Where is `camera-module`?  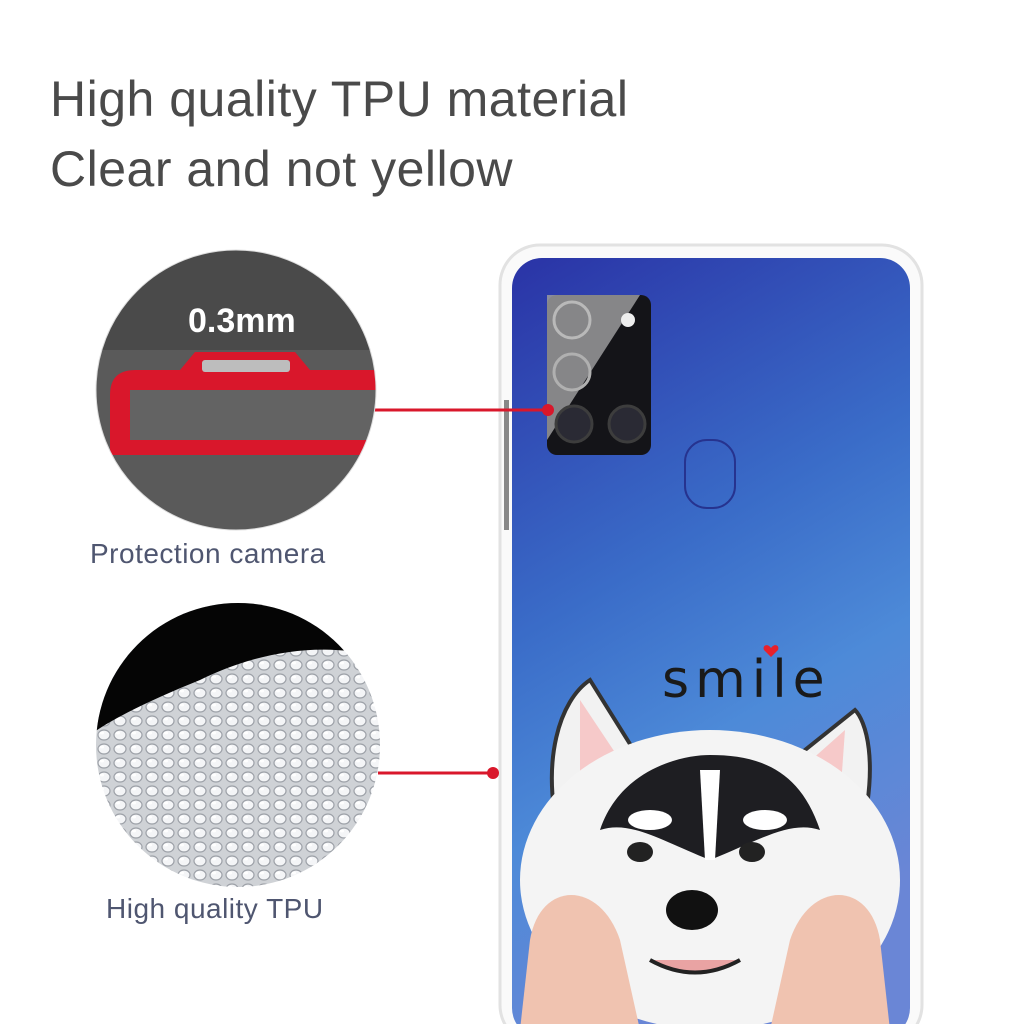 camera-module is located at coordinates (599, 375).